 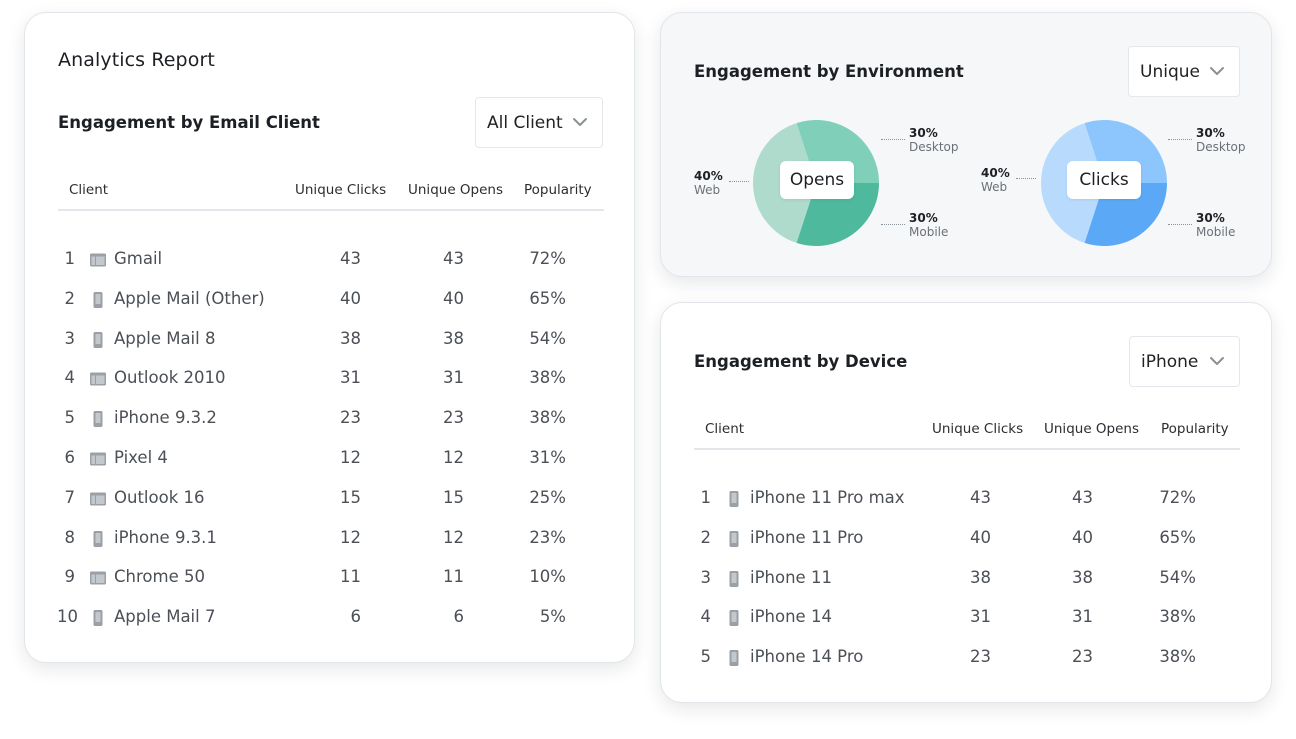 I want to click on device-section-title: Engagement by Device, so click(x=801, y=361).